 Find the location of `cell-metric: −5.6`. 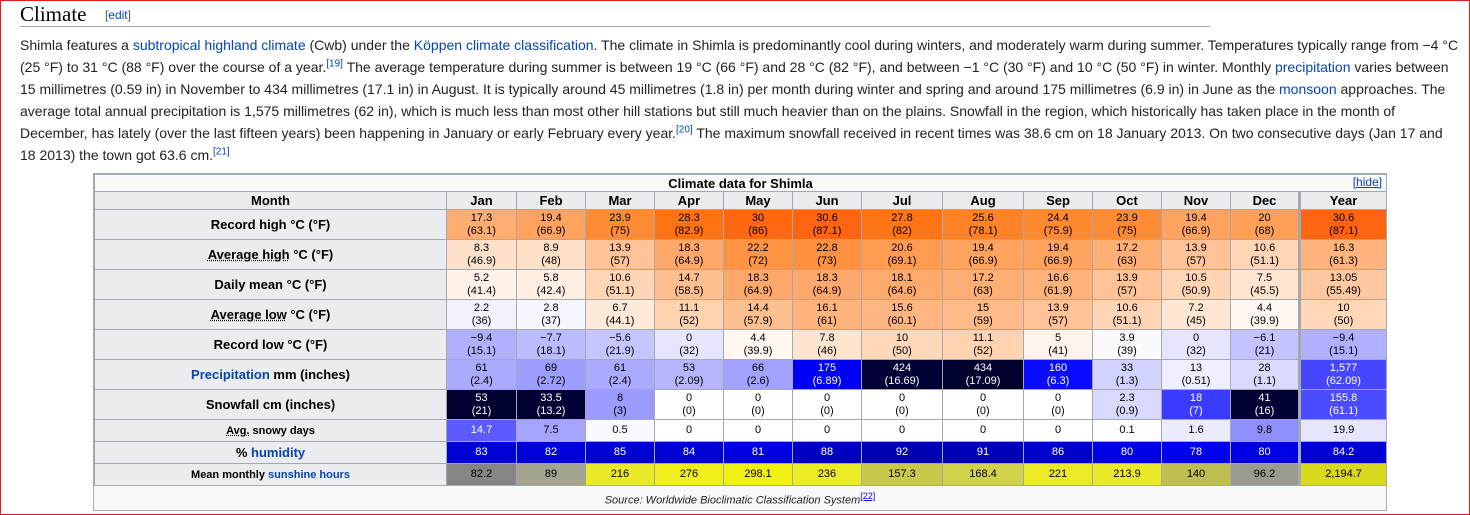

cell-metric: −5.6 is located at coordinates (620, 337).